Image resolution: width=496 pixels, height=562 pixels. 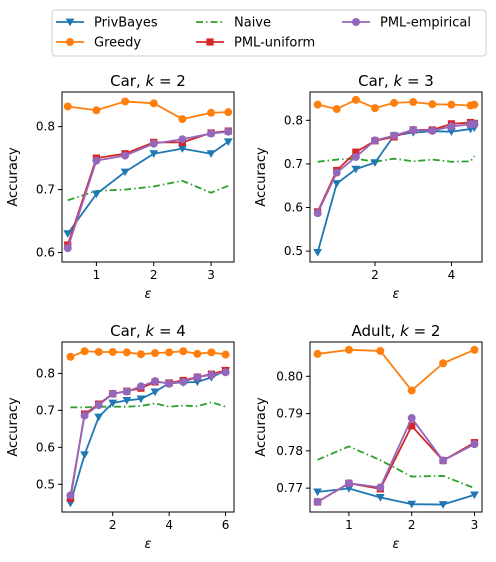 I want to click on chart-title-text: = 4, so click(x=170, y=331).